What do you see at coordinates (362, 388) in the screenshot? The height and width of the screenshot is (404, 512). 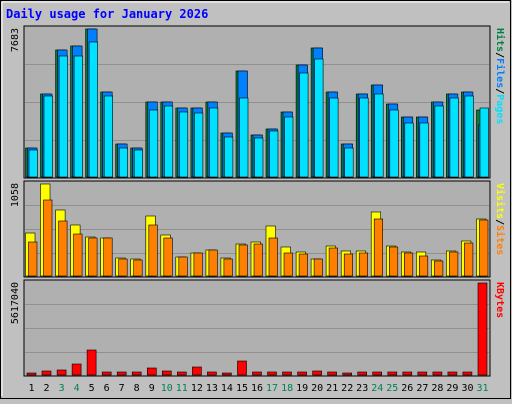 I see `x-day-label-23: 23` at bounding box center [362, 388].